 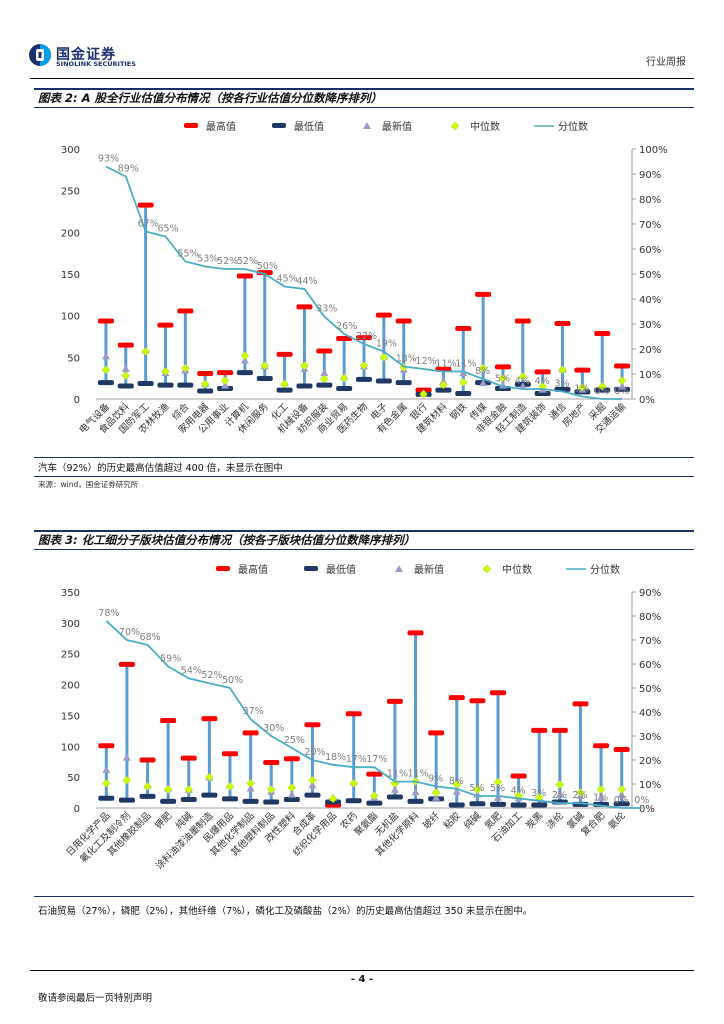 I want to click on brand-name: 国金证券, so click(x=86, y=55).